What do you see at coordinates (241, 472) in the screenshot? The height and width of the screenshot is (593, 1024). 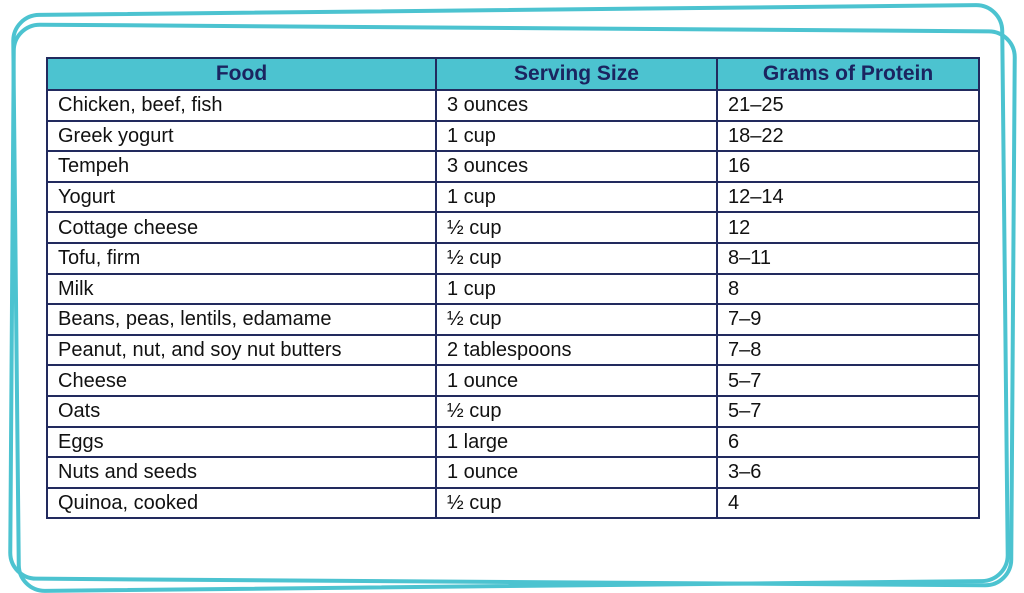 I see `food-cell: Nuts and seeds` at bounding box center [241, 472].